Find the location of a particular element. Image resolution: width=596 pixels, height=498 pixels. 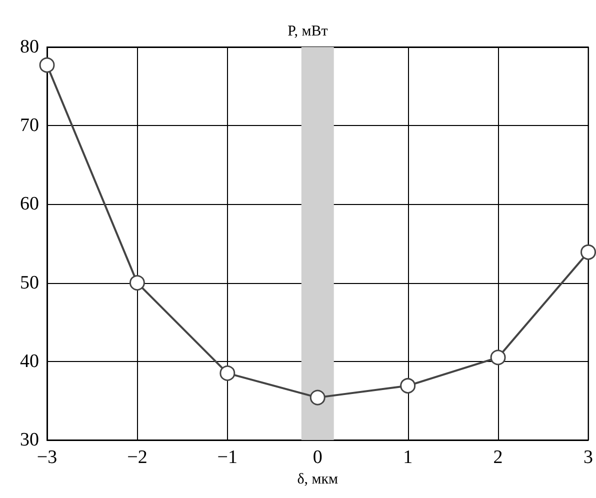

x-tick-label: −3 is located at coordinates (47, 457).